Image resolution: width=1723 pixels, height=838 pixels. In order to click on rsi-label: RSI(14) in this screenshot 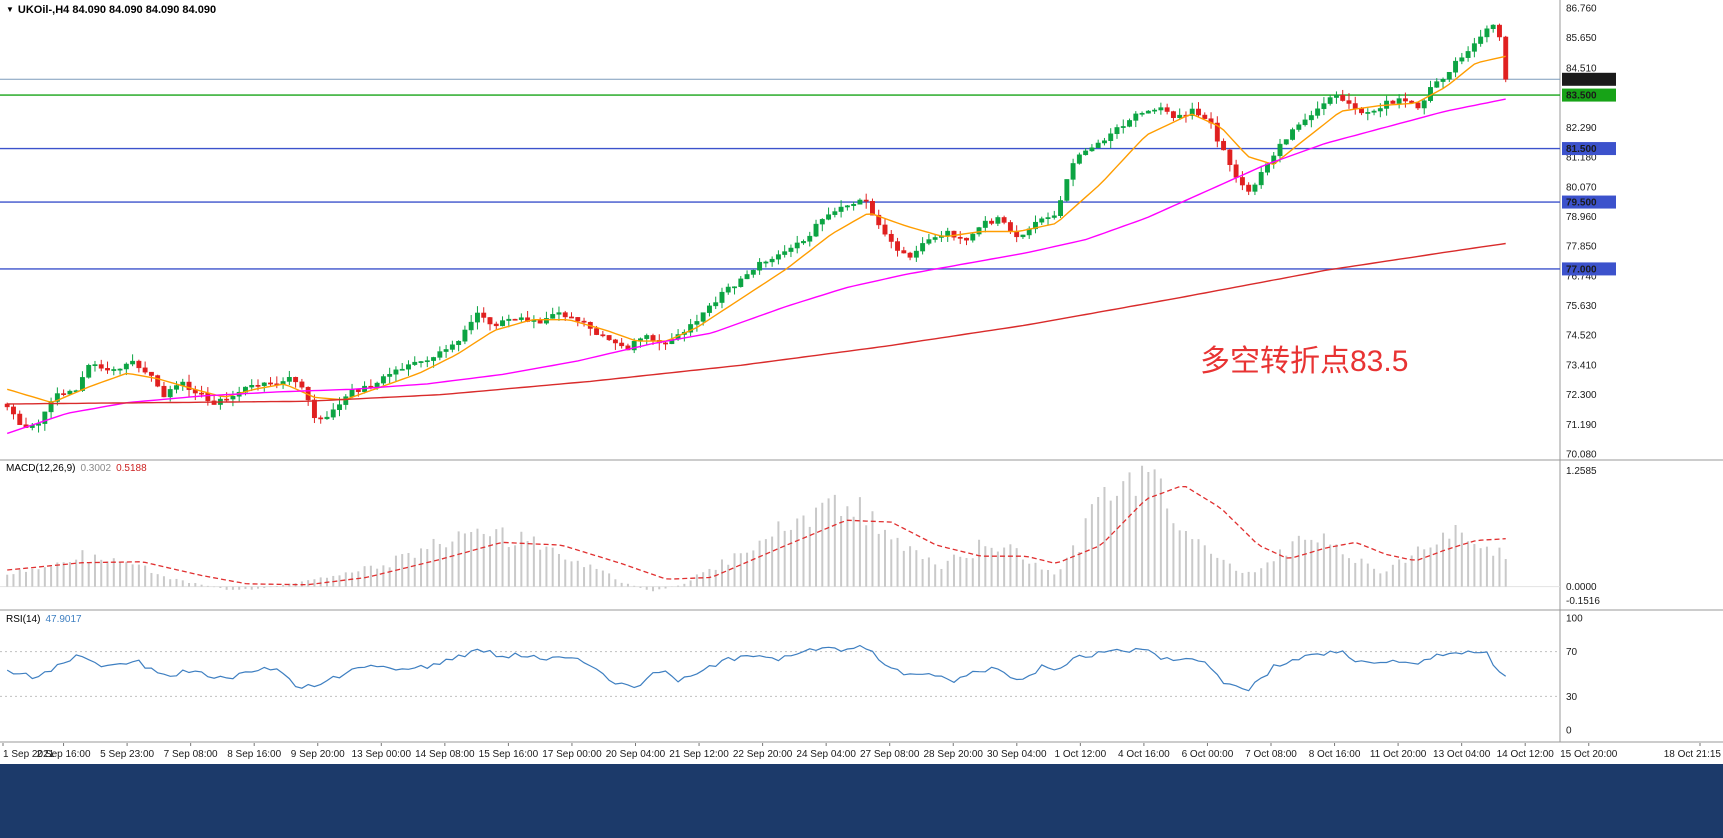, I will do `click(23, 619)`.